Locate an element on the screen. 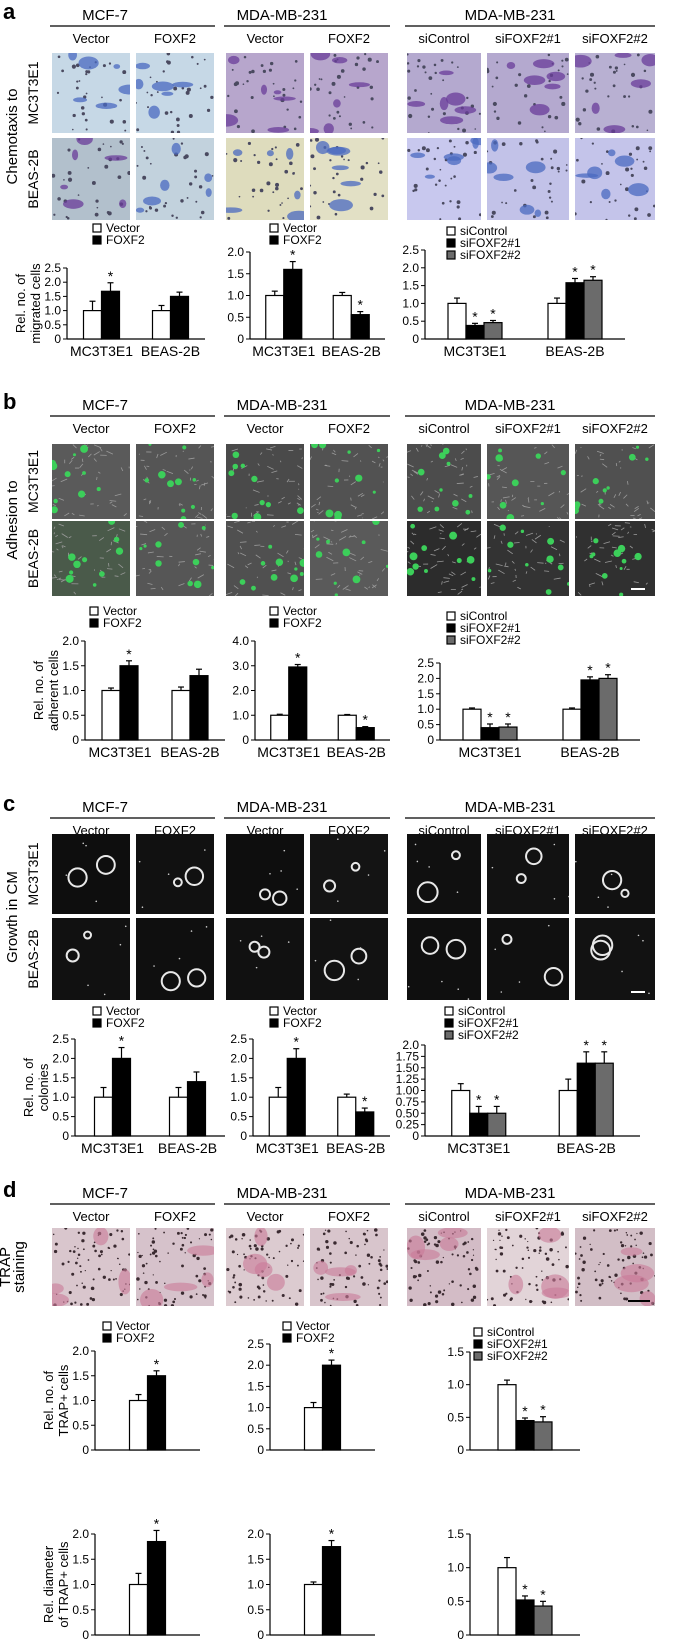  x-category-label: BEAS-2B is located at coordinates (355, 1148).